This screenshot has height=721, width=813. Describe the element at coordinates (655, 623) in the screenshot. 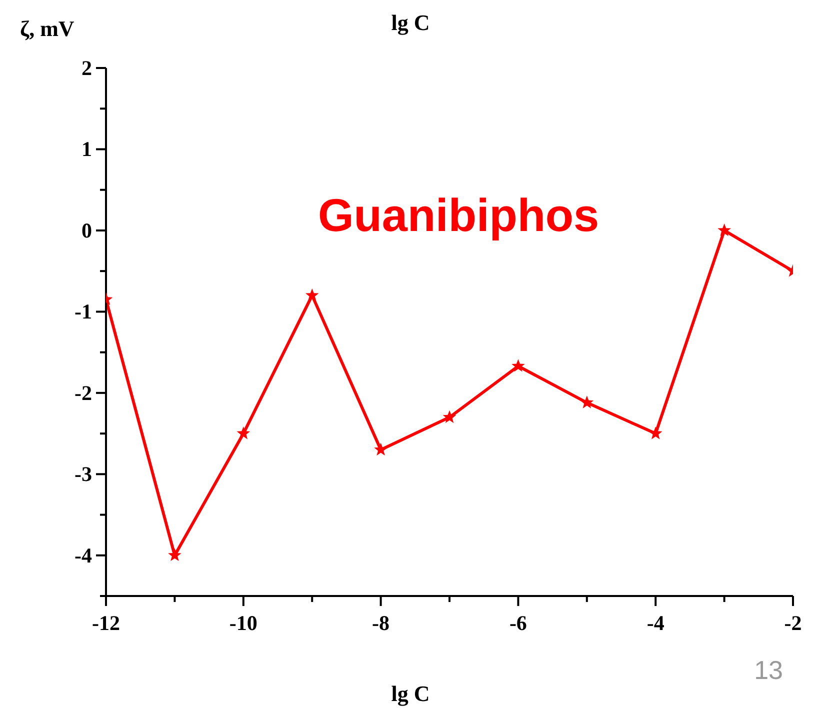

I see `x-tick-label: -4` at that location.